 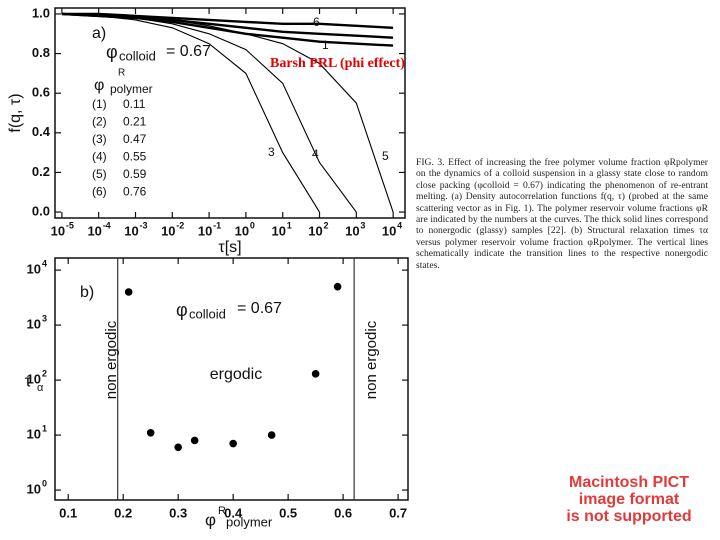 What do you see at coordinates (87, 292) in the screenshot?
I see `panel-label: b)` at bounding box center [87, 292].